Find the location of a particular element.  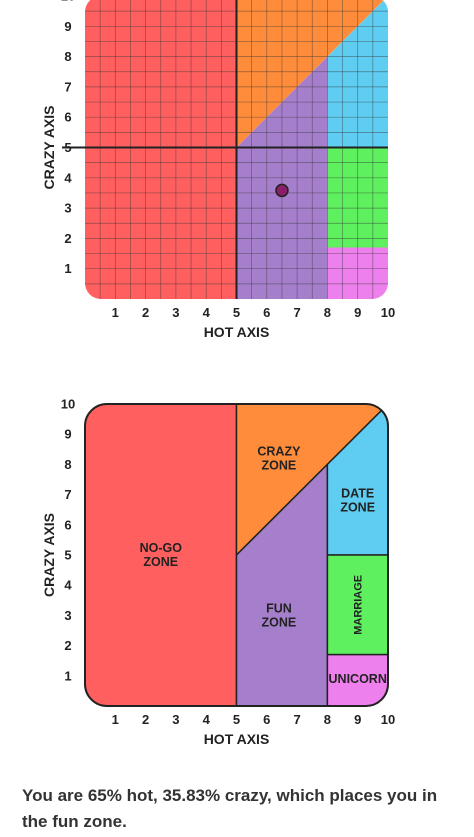

crazy-zone-label: CRAZY ZONE is located at coordinates (279, 458).